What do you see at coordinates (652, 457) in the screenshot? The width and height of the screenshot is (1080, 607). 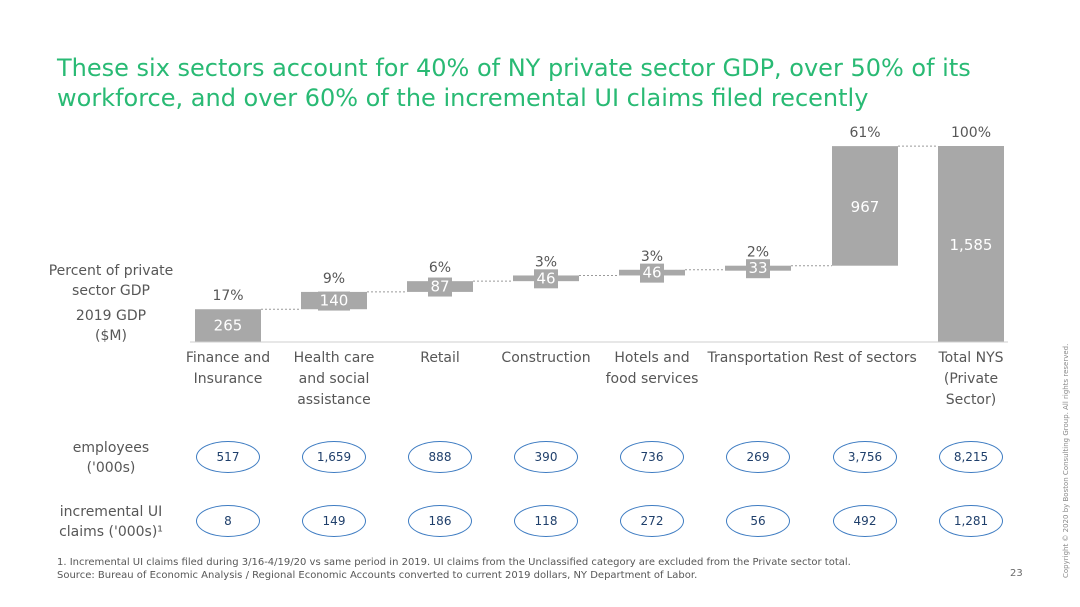 I see `employees-oval-4: 736` at bounding box center [652, 457].